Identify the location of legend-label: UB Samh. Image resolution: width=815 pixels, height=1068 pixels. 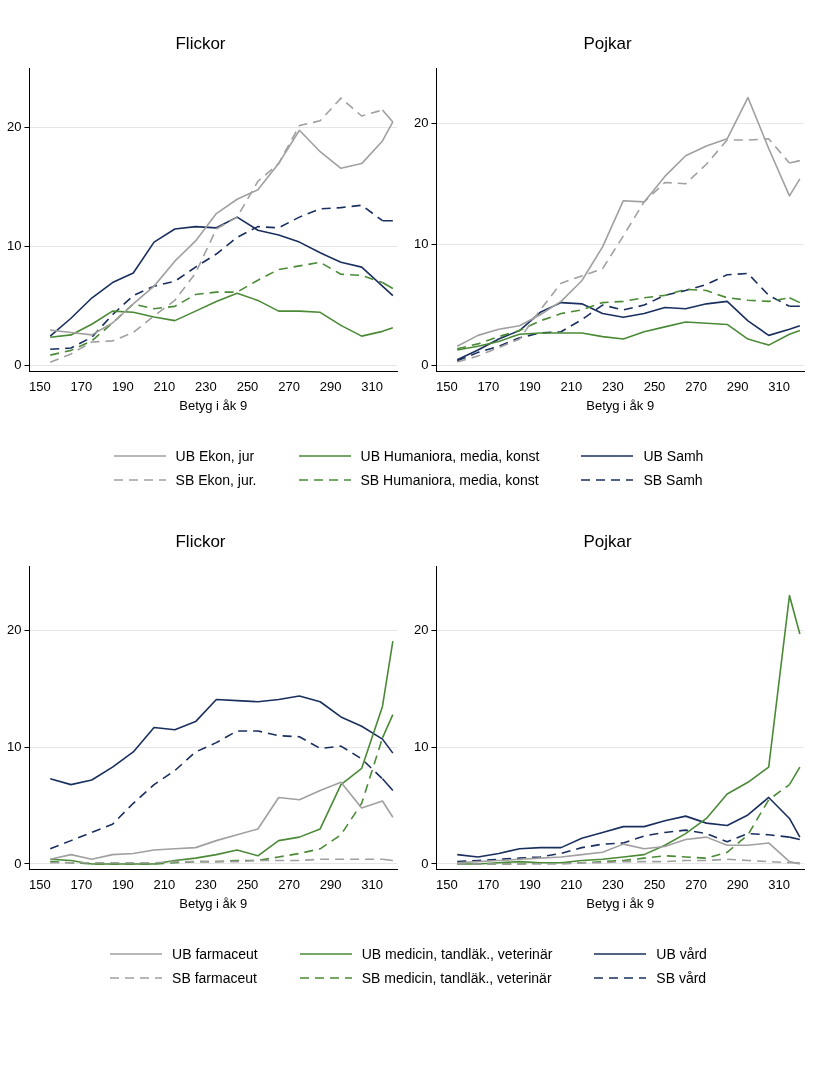
(673, 456).